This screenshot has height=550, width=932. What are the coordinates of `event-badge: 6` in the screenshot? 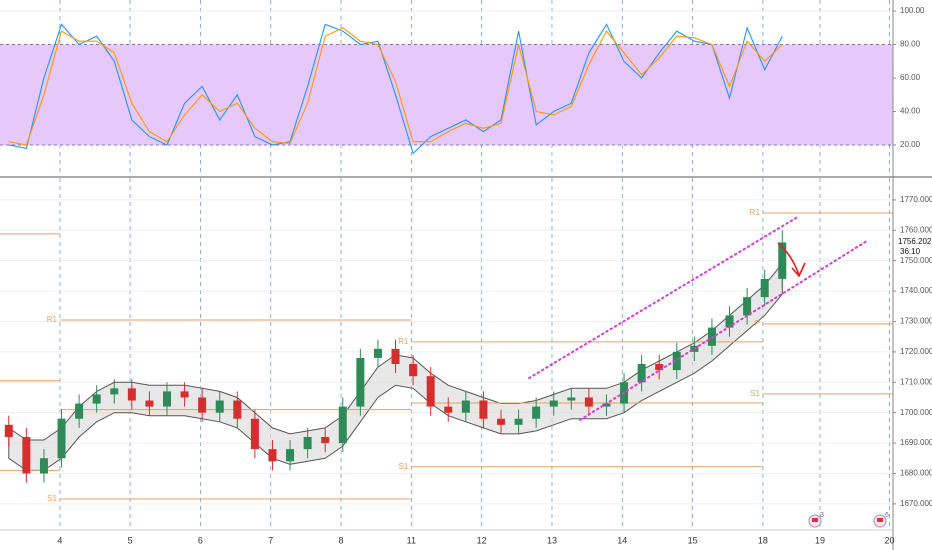 It's located at (887, 515).